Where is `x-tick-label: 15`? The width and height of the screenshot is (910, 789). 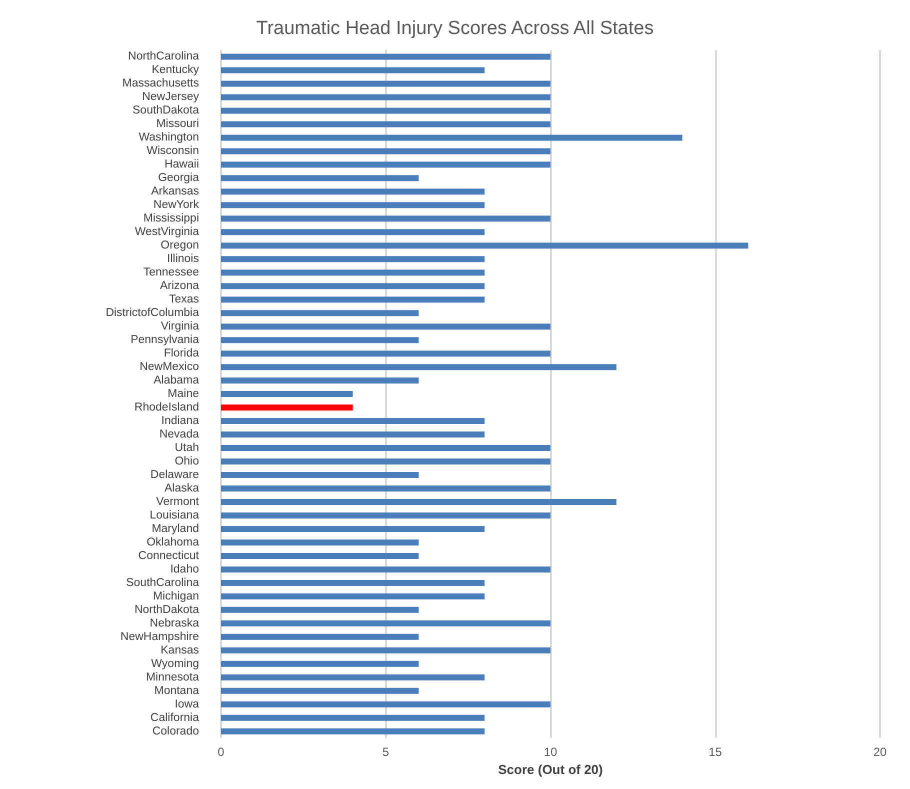
x-tick-label: 15 is located at coordinates (715, 752).